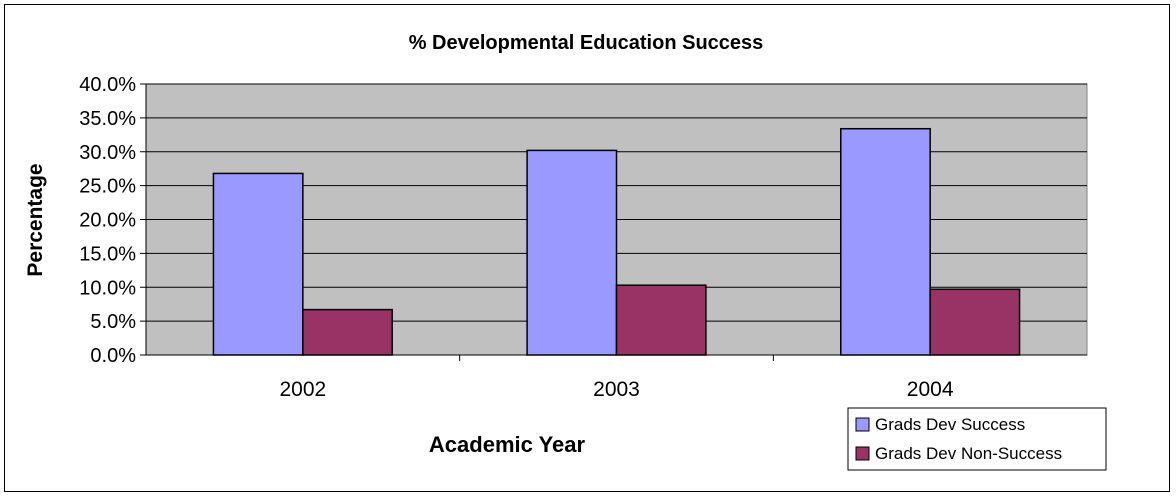 This screenshot has width=1176, height=498. What do you see at coordinates (302, 389) in the screenshot?
I see `x-tick-label: 2002` at bounding box center [302, 389].